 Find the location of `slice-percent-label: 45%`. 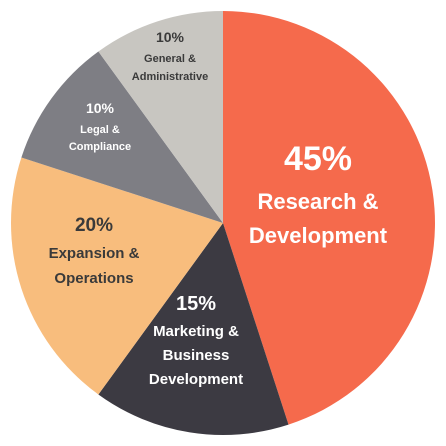

slice-percent-label: 45% is located at coordinates (318, 159).